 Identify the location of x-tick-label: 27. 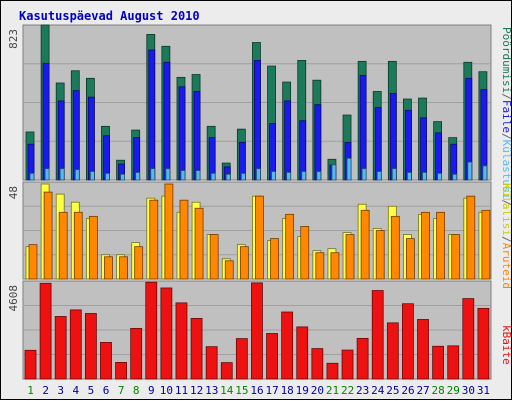
(422, 390).